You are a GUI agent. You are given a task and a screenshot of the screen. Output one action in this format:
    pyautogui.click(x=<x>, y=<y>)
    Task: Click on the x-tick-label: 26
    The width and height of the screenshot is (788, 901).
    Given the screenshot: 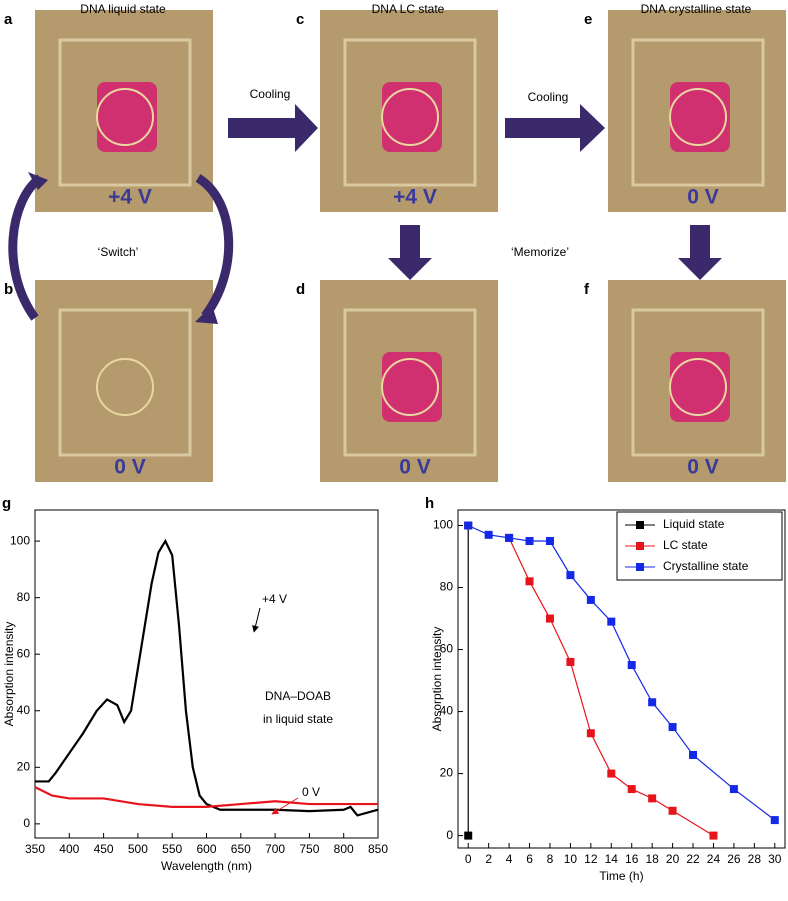 What is the action you would take?
    pyautogui.click(x=734, y=859)
    